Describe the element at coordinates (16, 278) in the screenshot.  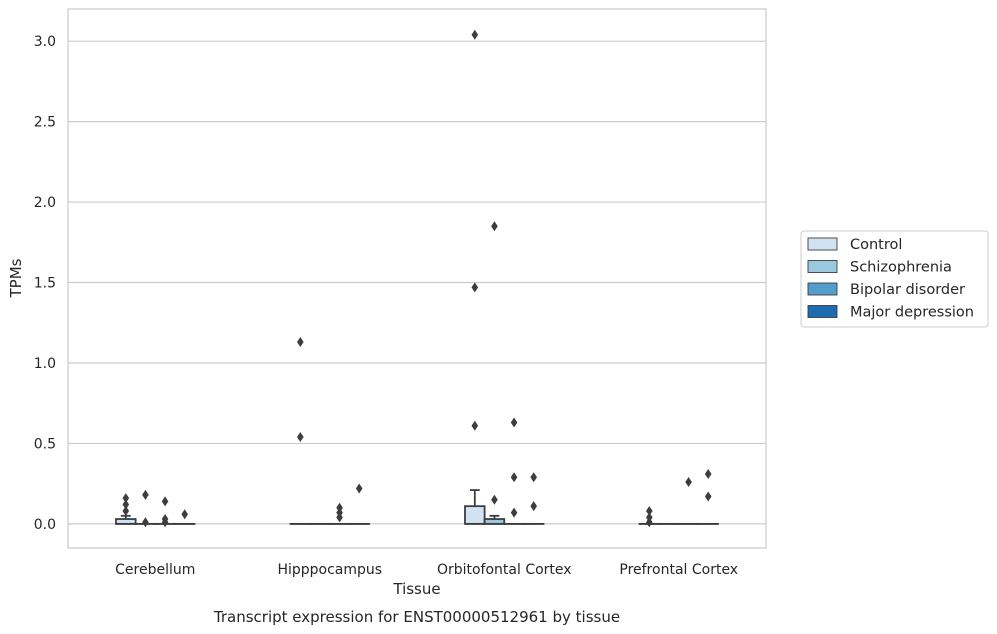
I see `y-axis-label: TPMs` at that location.